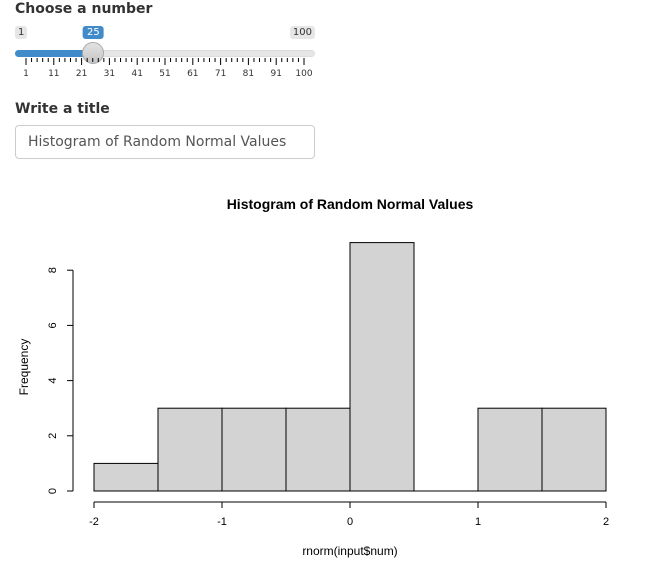 Image resolution: width=672 pixels, height=574 pixels. I want to click on y-tick-label: 4, so click(53, 381).